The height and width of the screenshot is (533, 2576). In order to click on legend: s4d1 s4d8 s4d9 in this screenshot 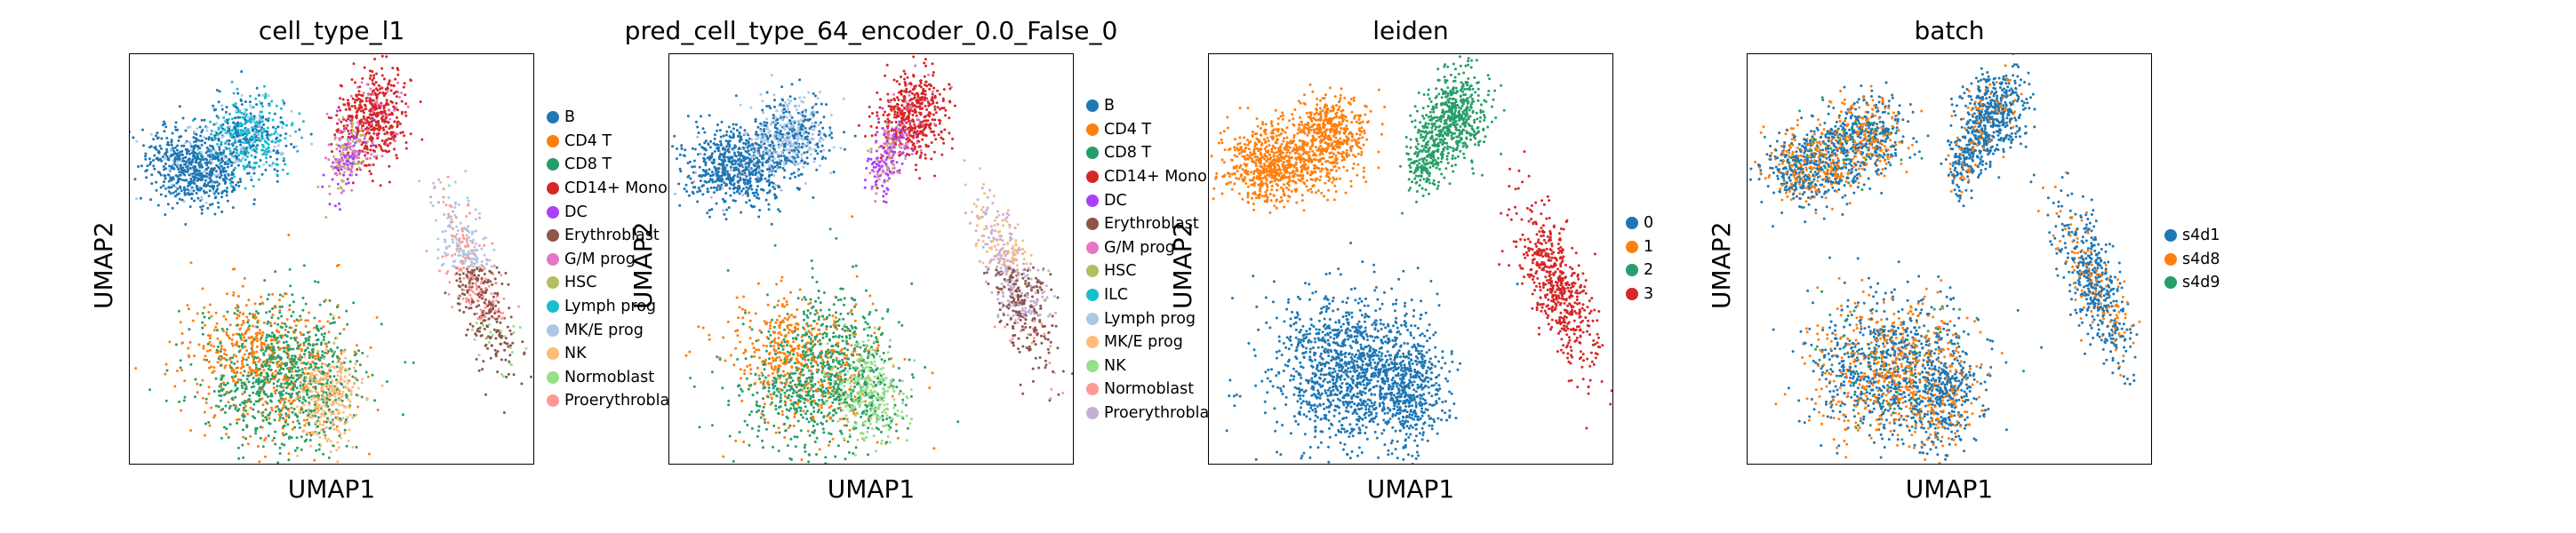, I will do `click(2192, 259)`.